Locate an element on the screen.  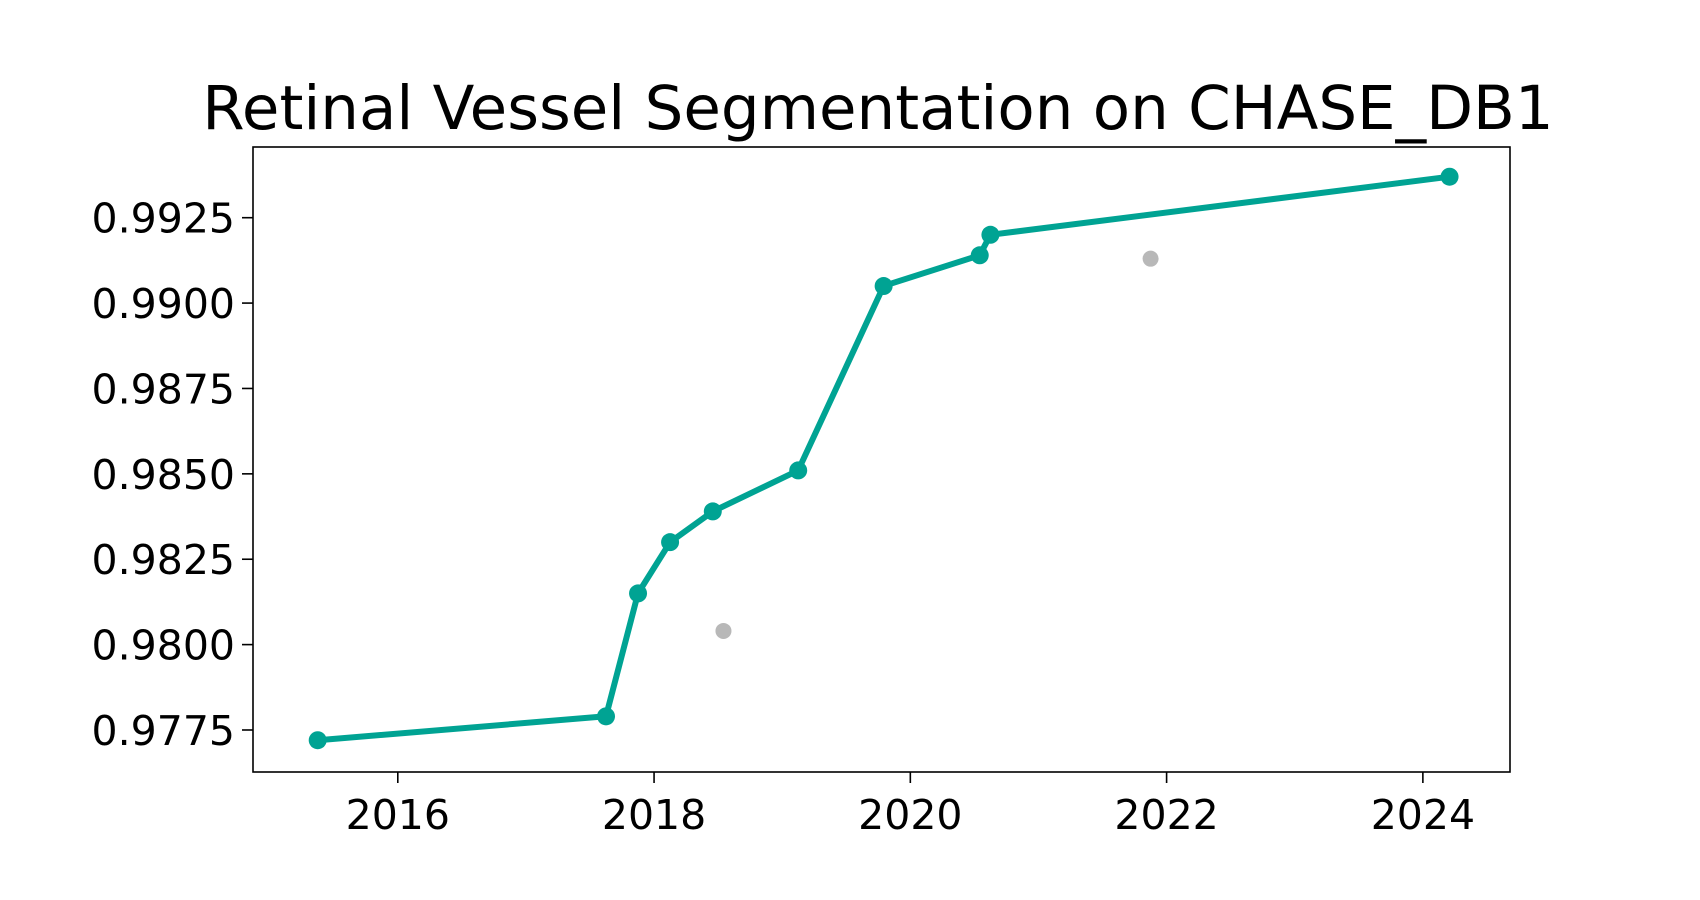
x-tick-label: 2016 is located at coordinates (398, 815).